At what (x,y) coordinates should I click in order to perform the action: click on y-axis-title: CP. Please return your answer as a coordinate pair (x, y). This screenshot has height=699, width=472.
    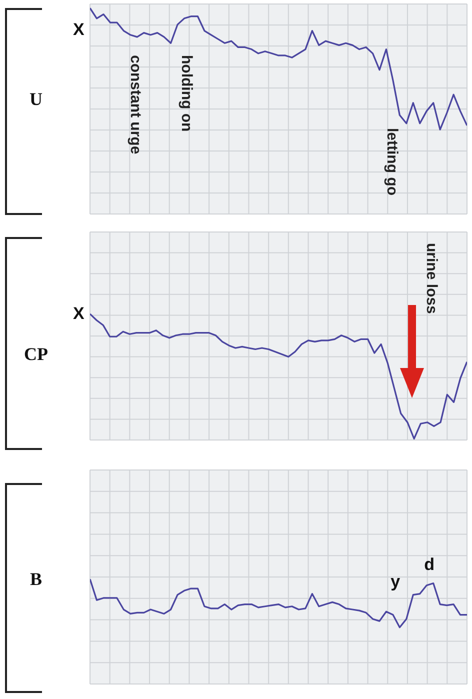
    Looking at the image, I should click on (36, 354).